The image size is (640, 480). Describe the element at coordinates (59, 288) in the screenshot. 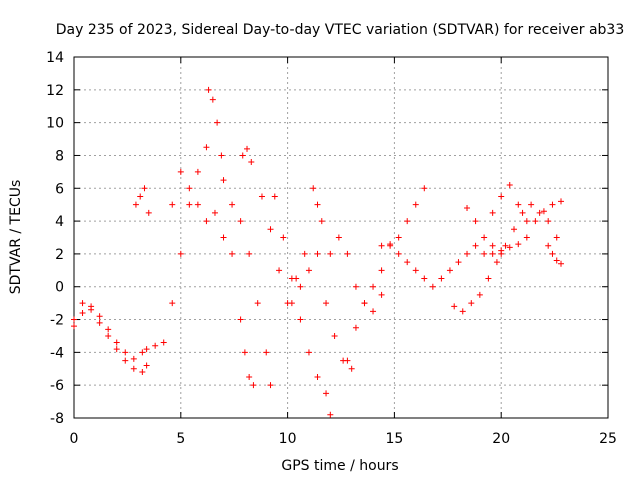

I see `y-tick-label: 0` at that location.